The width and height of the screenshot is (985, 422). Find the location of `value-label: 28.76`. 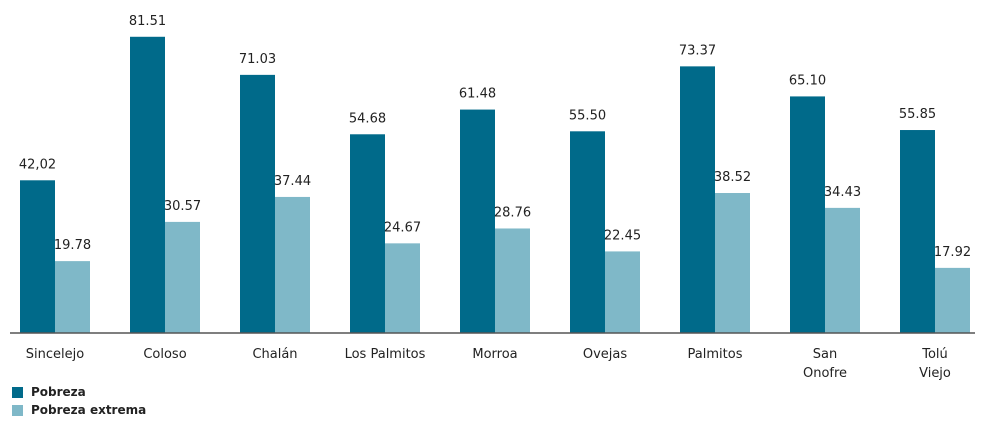

value-label: 28.76 is located at coordinates (512, 212).